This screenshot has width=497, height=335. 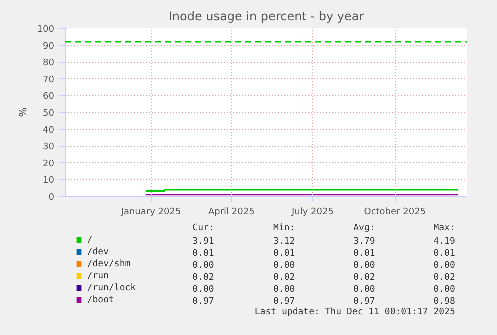 I want to click on y-axis-title: %, so click(x=24, y=113).